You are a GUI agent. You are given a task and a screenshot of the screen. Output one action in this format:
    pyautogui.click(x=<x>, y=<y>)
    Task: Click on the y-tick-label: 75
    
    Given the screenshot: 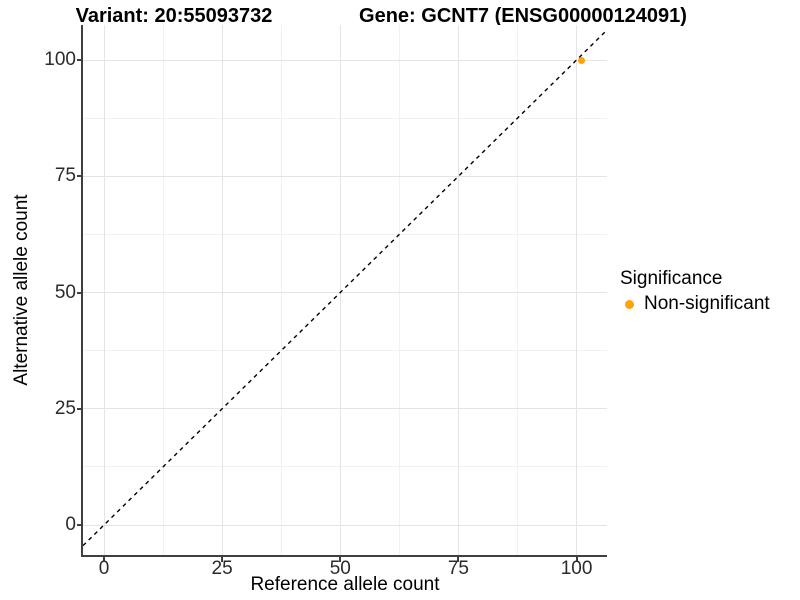 What is the action you would take?
    pyautogui.click(x=65, y=176)
    